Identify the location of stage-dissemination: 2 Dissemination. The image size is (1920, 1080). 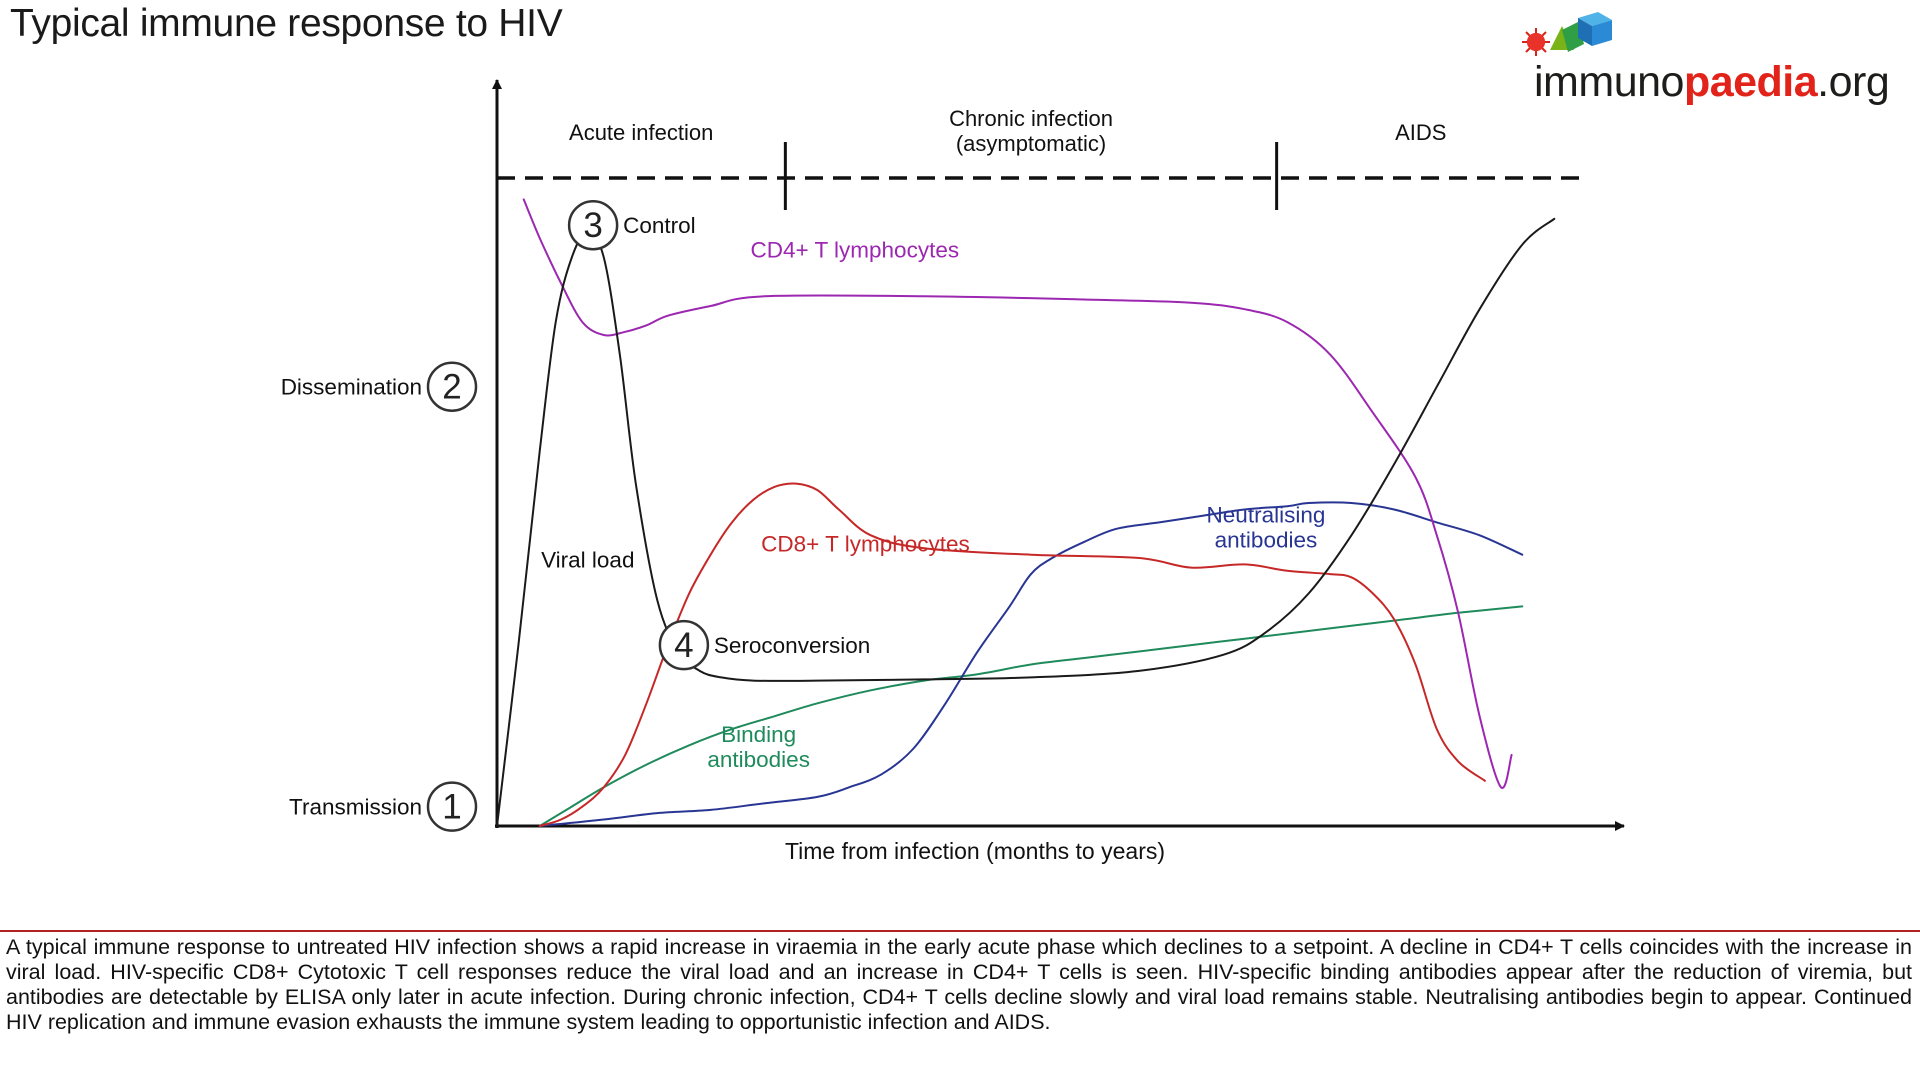
(379, 386).